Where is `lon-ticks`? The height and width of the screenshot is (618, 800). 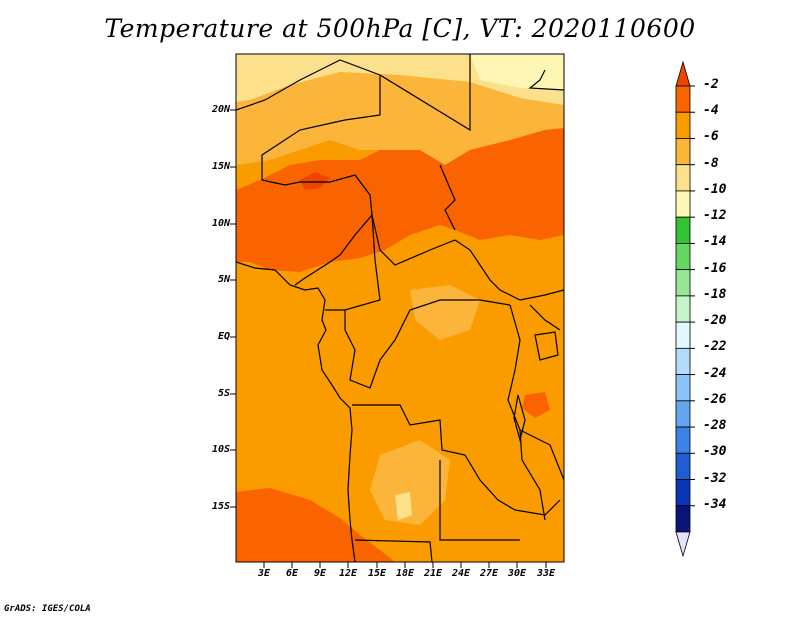 lon-ticks is located at coordinates (405, 565).